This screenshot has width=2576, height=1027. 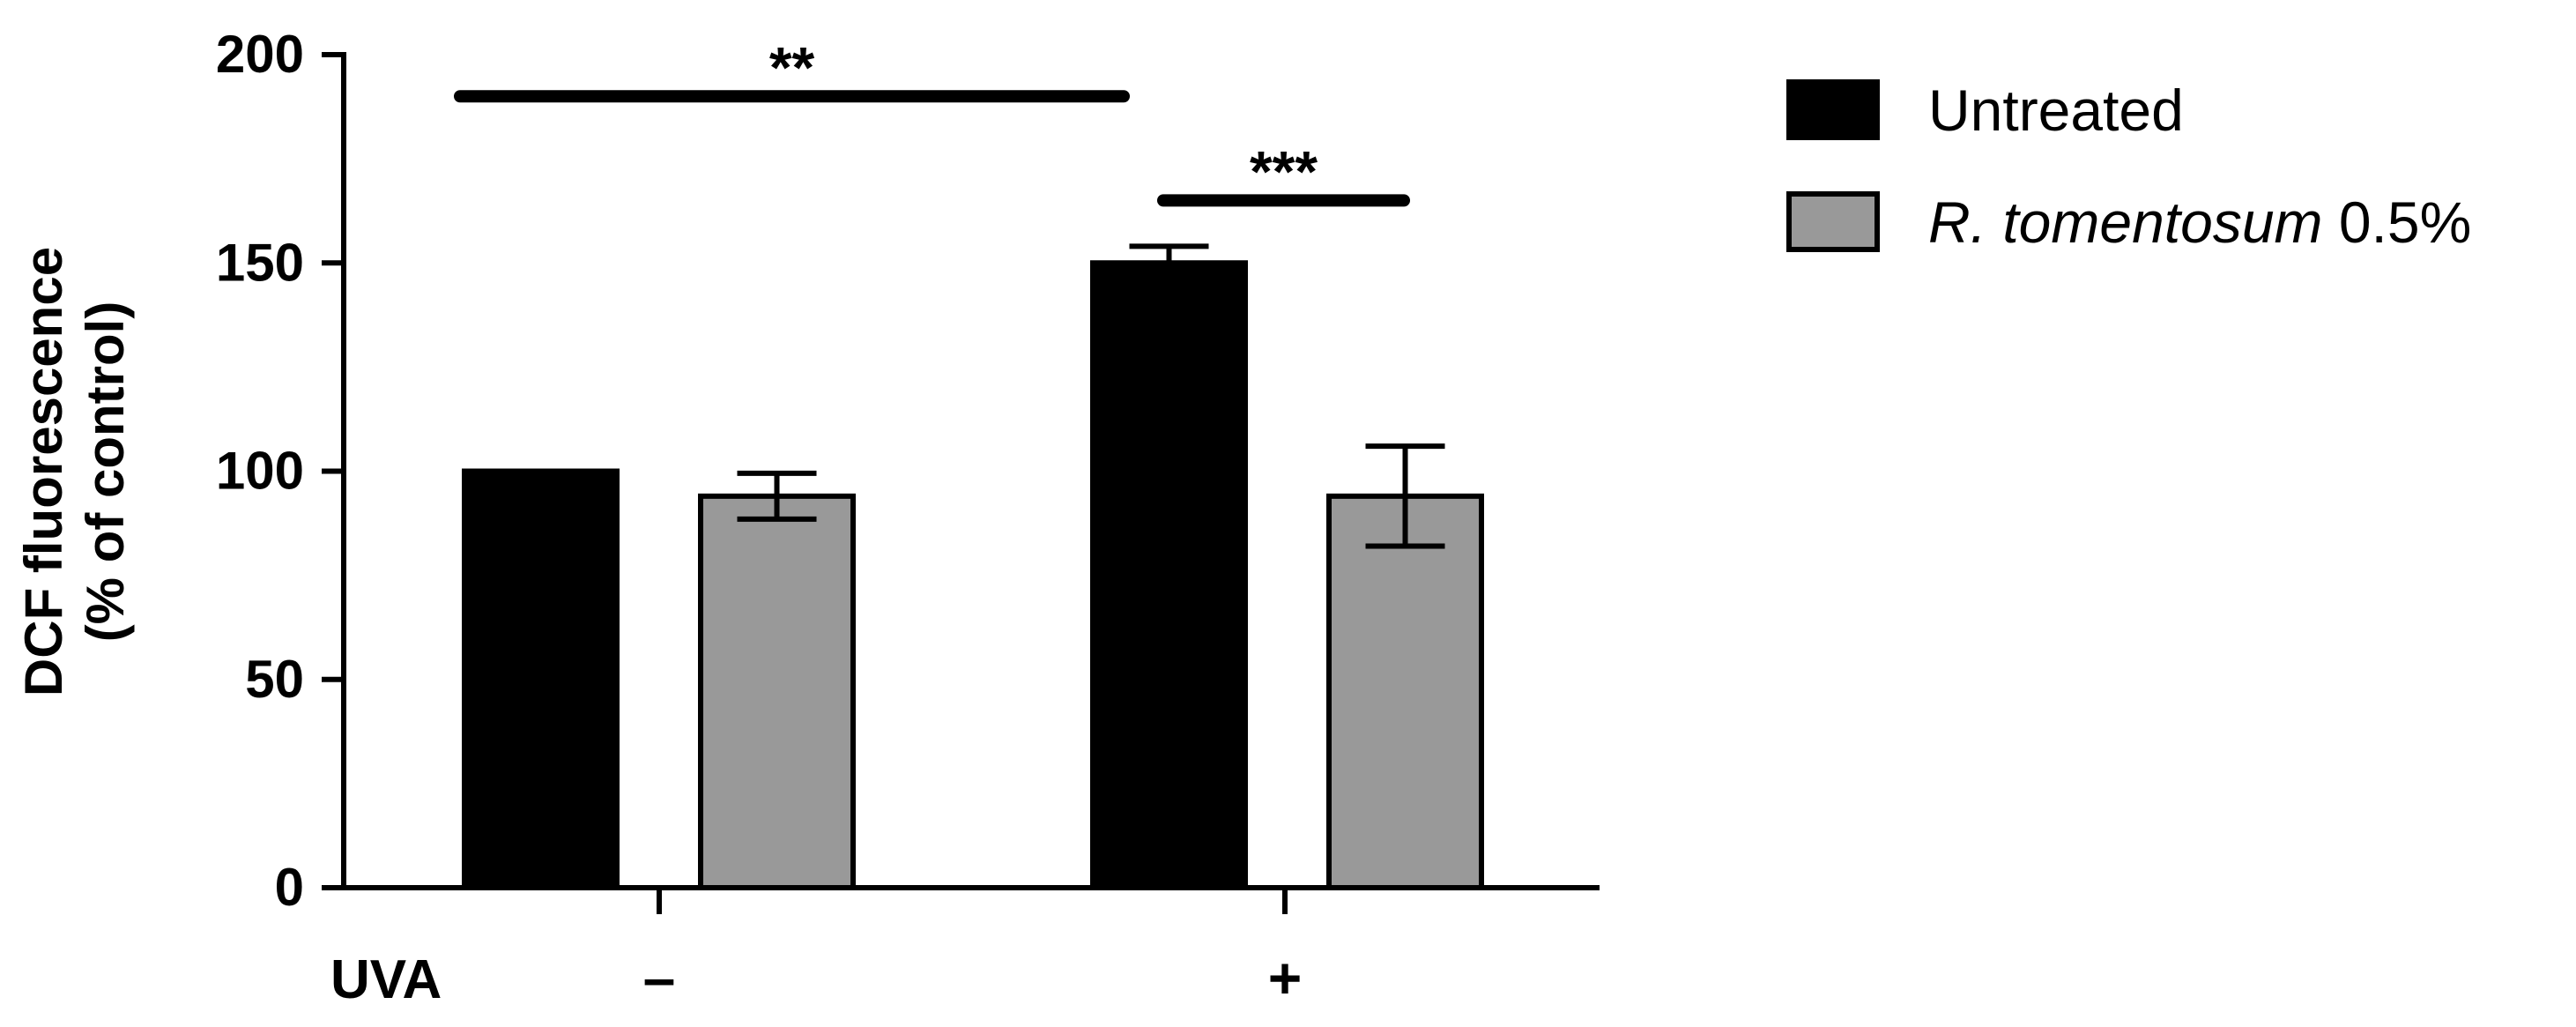 I want to click on significance-label-1: ***, so click(x=1284, y=171).